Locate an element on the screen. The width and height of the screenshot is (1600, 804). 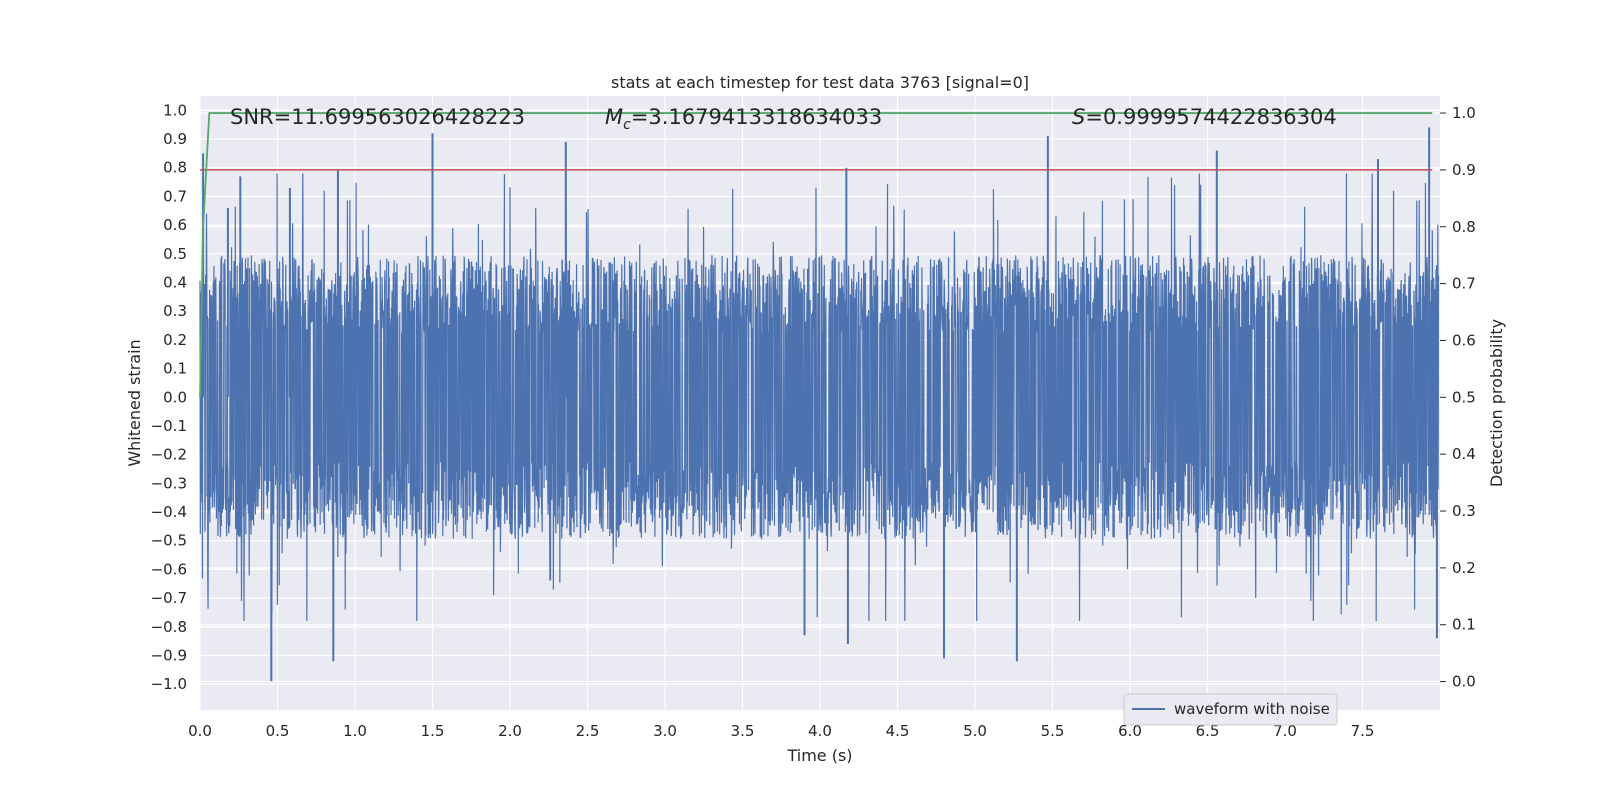
left-y-tick-label: 0.6 is located at coordinates (175, 225).